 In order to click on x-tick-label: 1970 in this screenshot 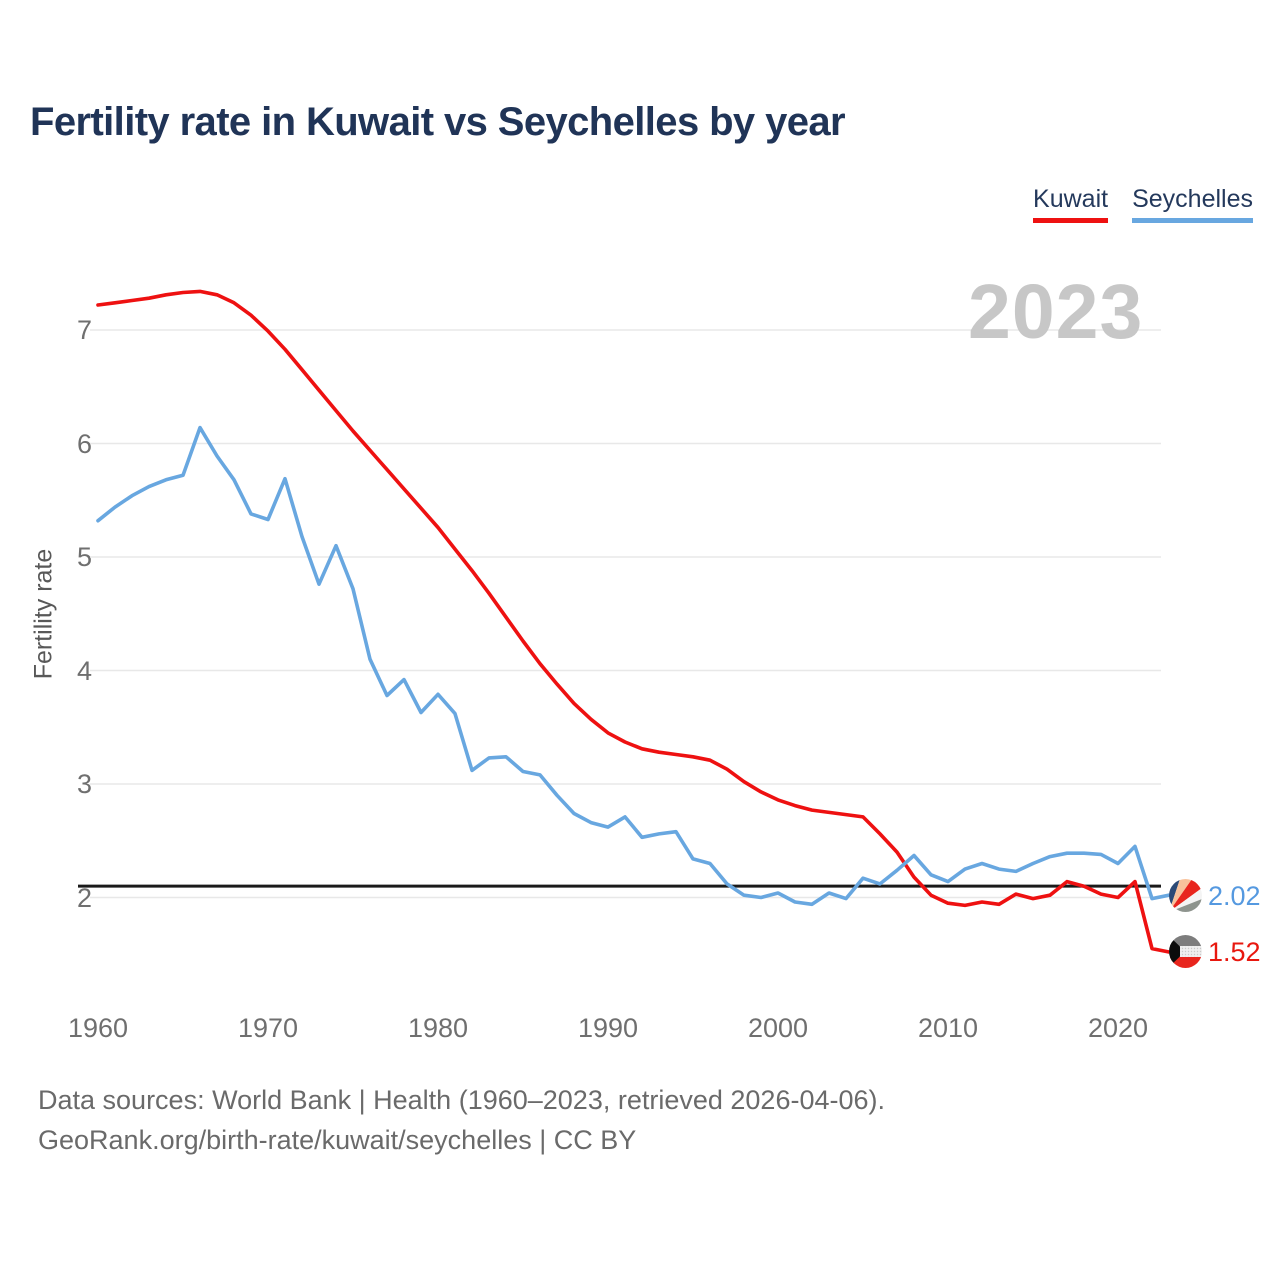, I will do `click(268, 1028)`.